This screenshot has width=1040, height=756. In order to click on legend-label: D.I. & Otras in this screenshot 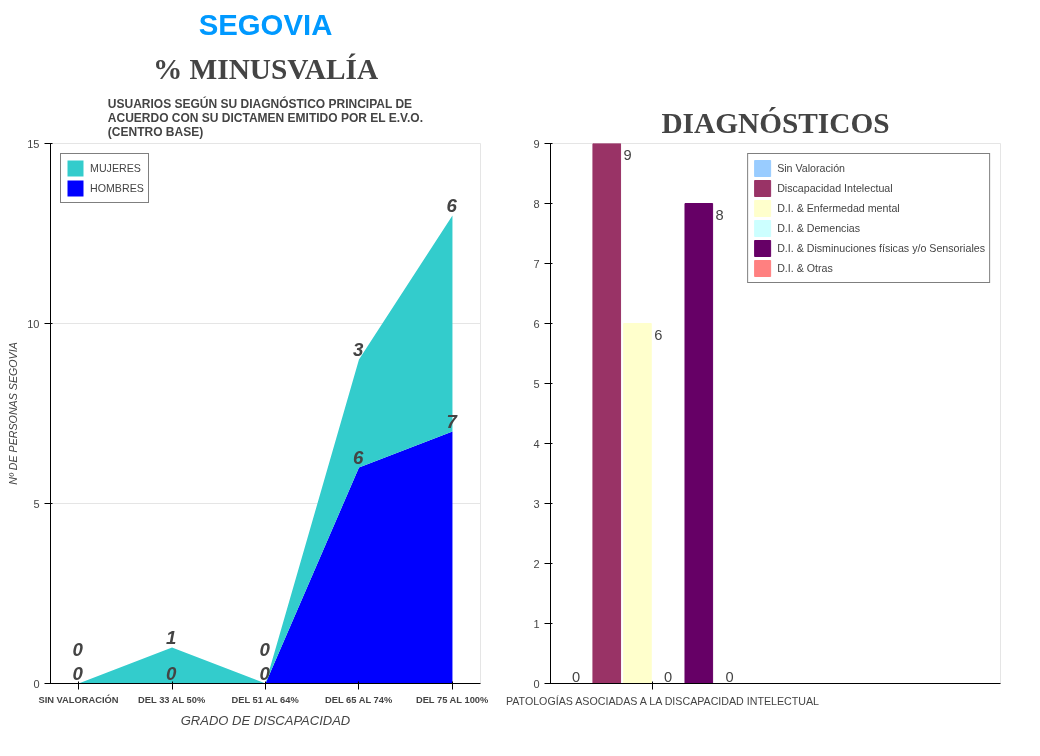, I will do `click(805, 268)`.